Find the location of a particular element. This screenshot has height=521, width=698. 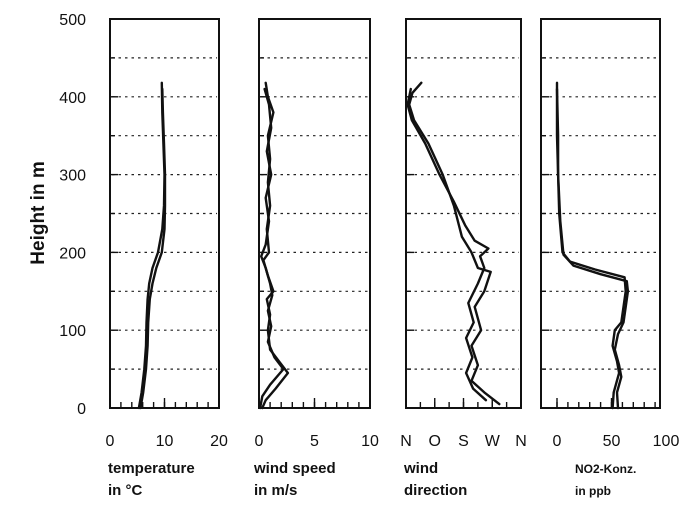

x-tick-label: W is located at coordinates (493, 441).